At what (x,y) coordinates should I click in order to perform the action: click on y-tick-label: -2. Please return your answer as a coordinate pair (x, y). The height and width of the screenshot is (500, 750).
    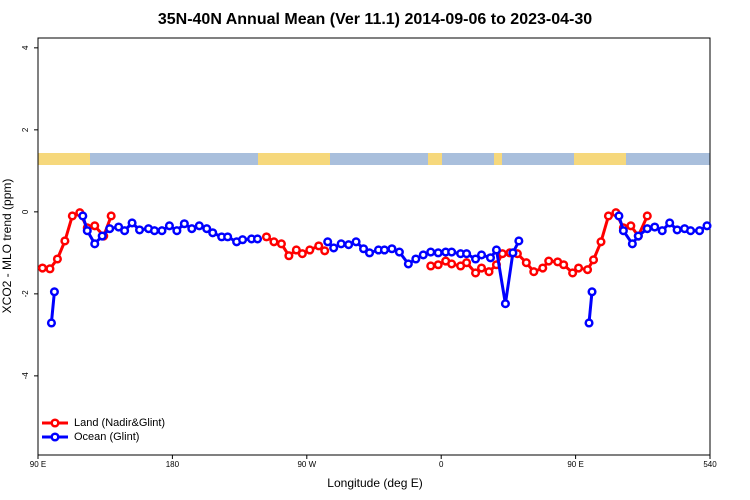
    Looking at the image, I should click on (25, 294).